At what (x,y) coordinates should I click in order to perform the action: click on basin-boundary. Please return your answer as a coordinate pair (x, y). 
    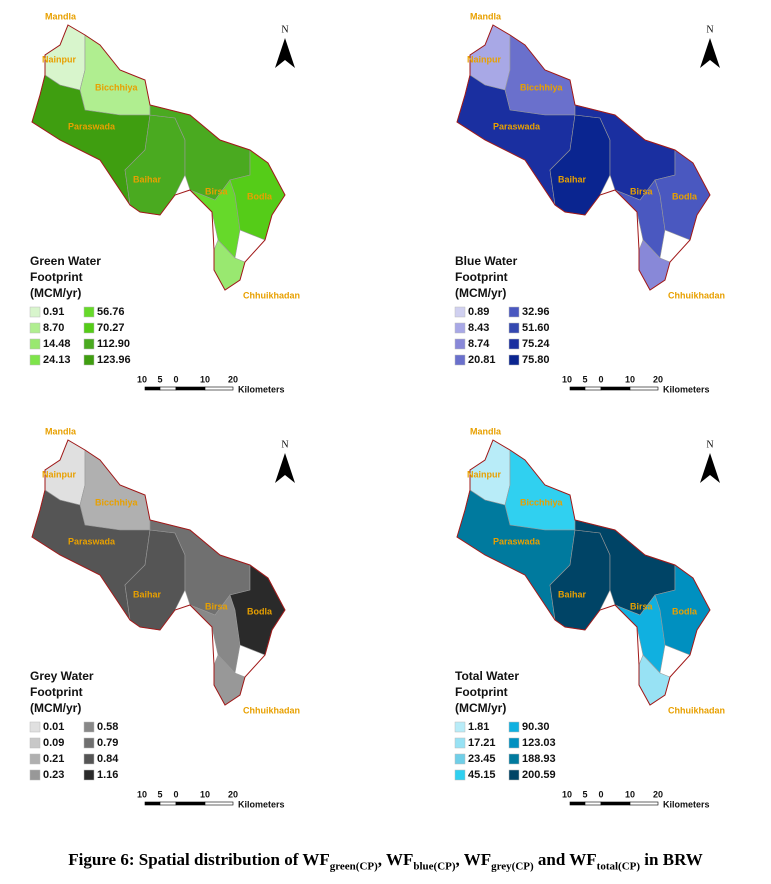
    Looking at the image, I should click on (158, 157).